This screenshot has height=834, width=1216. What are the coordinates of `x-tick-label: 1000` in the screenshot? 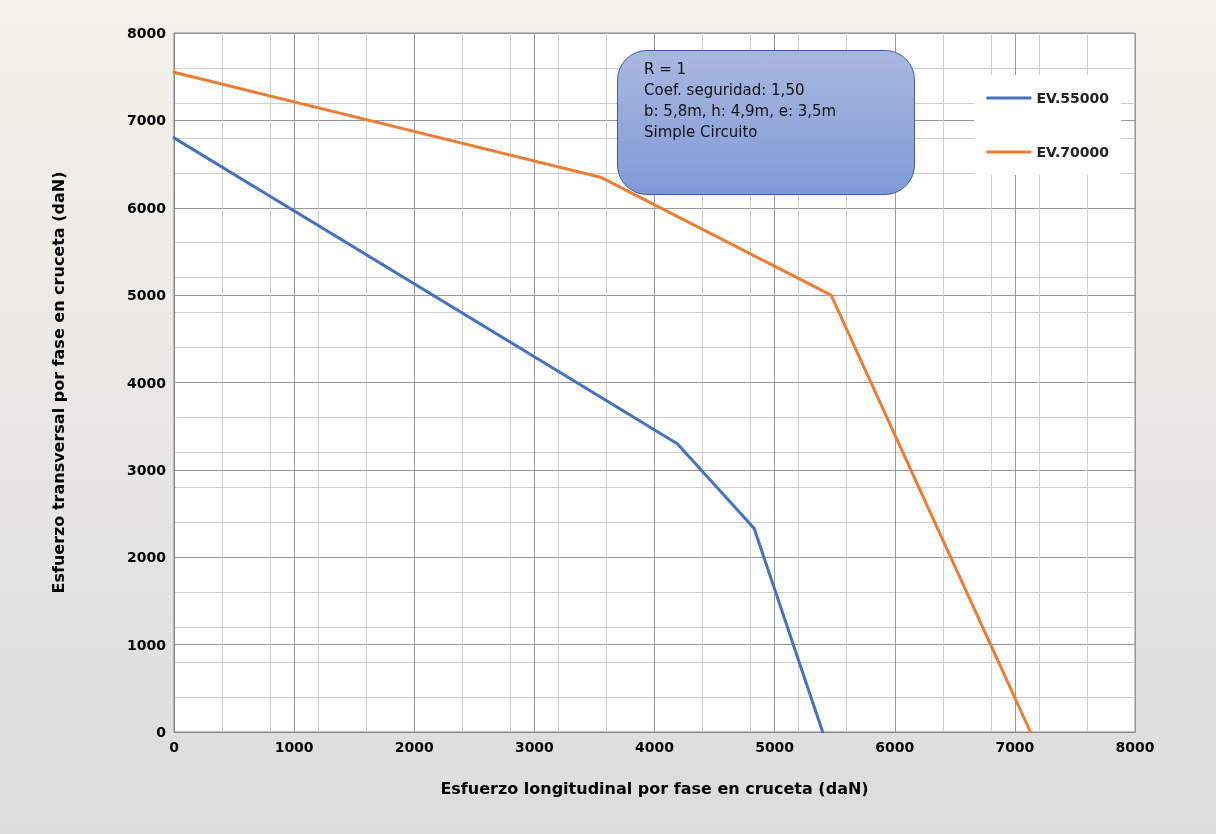 It's located at (294, 747).